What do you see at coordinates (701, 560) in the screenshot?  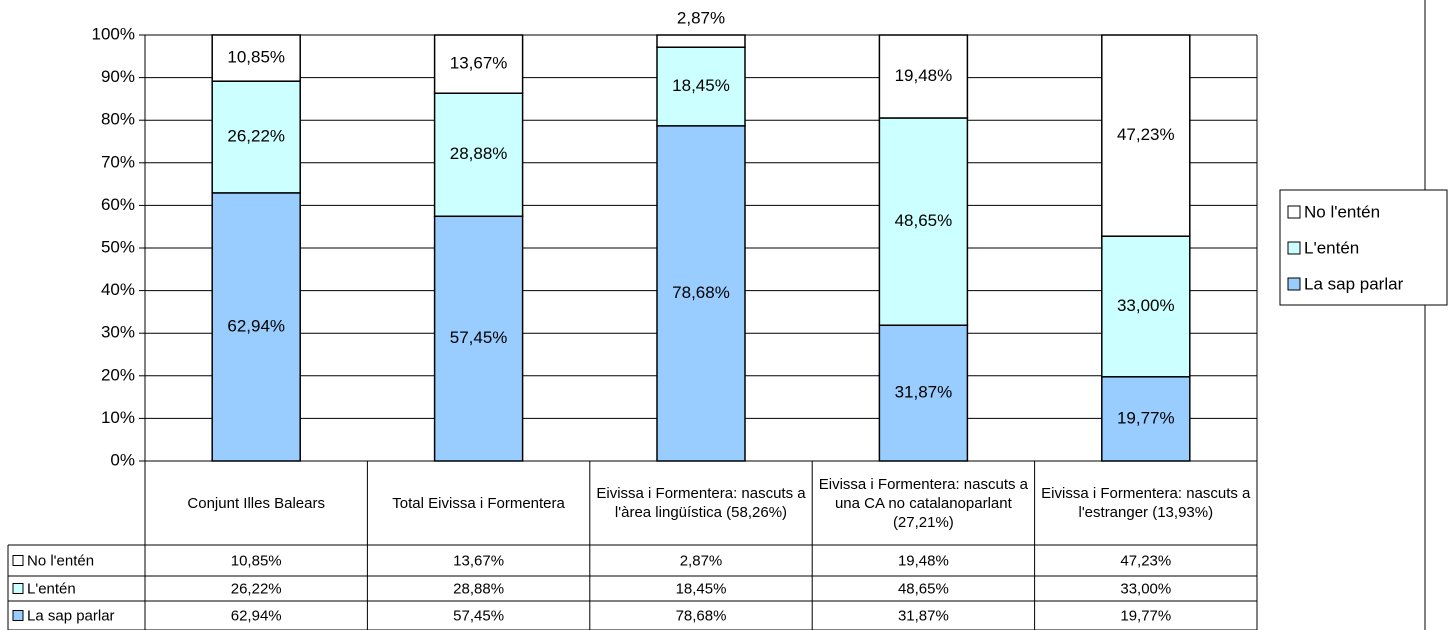 I see `table-cell: 2,87%` at bounding box center [701, 560].